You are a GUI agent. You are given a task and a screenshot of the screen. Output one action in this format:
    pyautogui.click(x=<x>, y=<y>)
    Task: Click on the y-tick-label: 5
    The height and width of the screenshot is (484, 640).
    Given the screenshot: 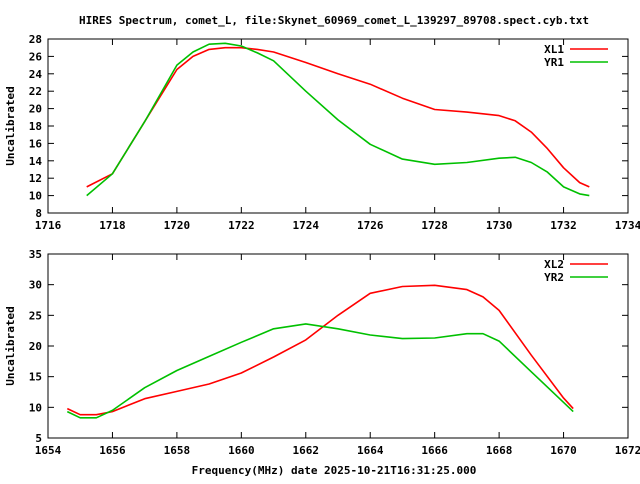 What is the action you would take?
    pyautogui.click(x=38, y=438)
    